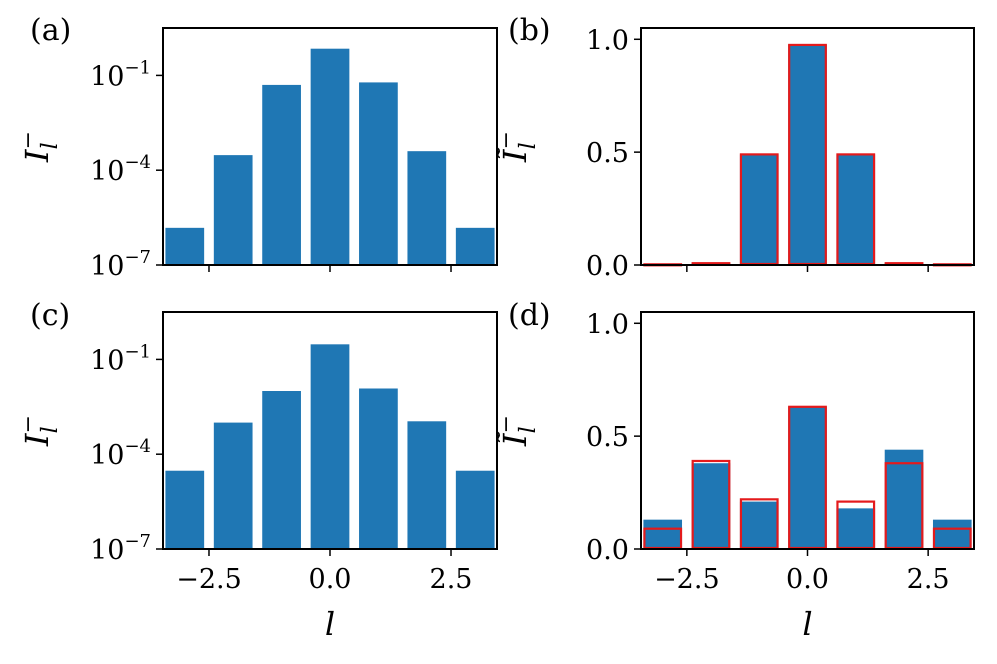 The height and width of the screenshot is (664, 997). I want to click on panel-a-bars, so click(330, 157).